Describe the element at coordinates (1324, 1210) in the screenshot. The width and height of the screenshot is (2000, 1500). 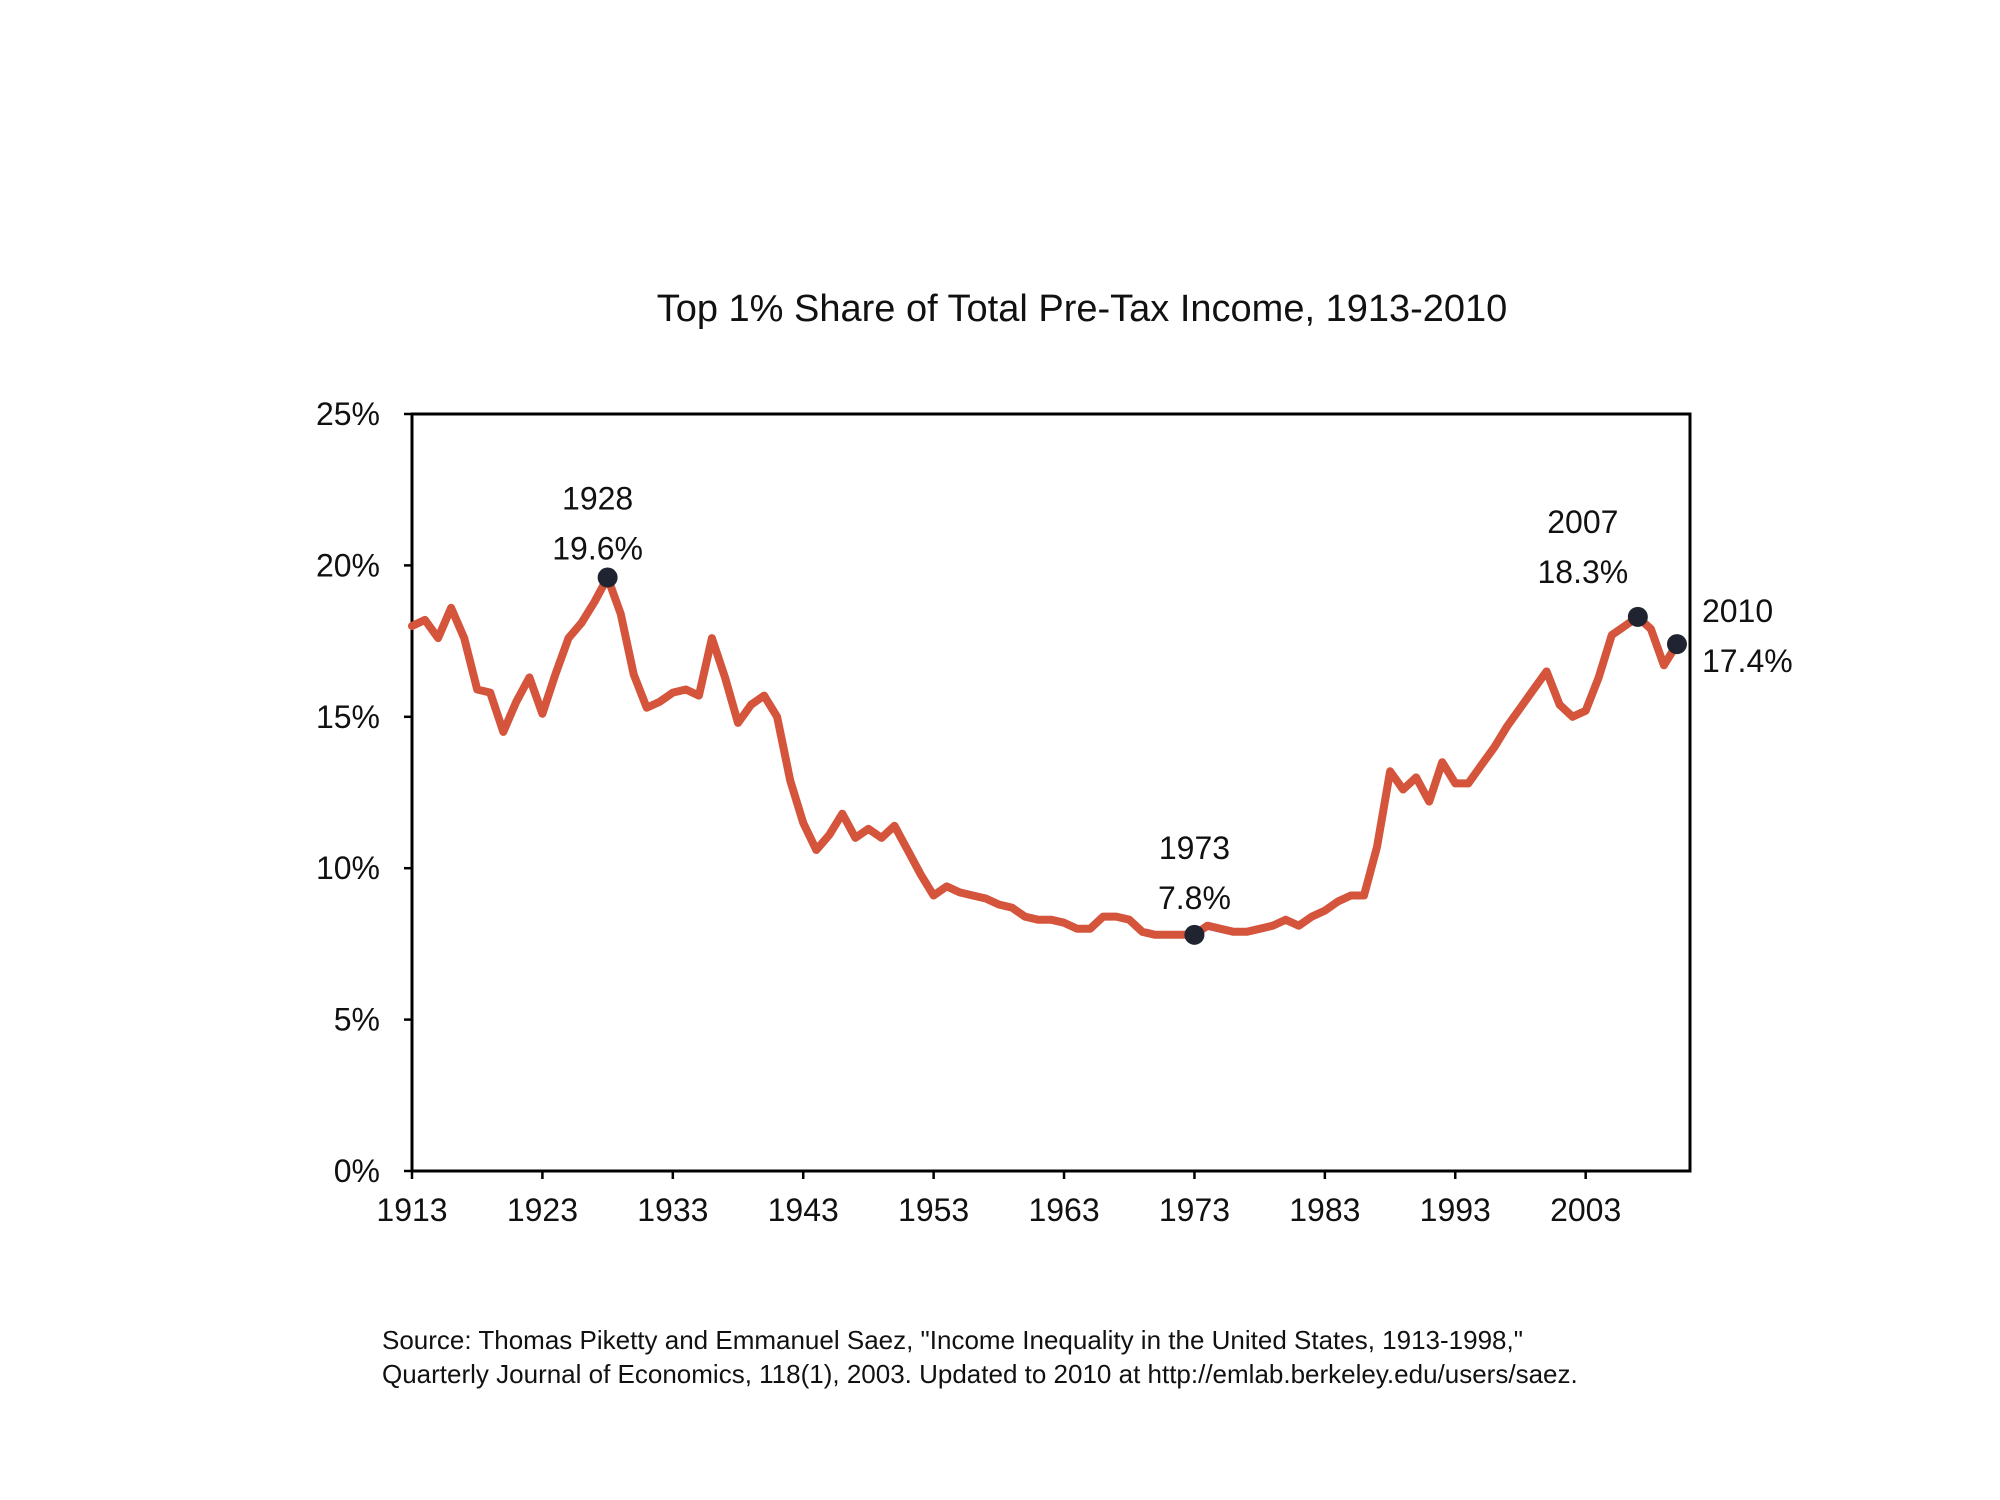
I see `x-tick-label: 1983` at that location.